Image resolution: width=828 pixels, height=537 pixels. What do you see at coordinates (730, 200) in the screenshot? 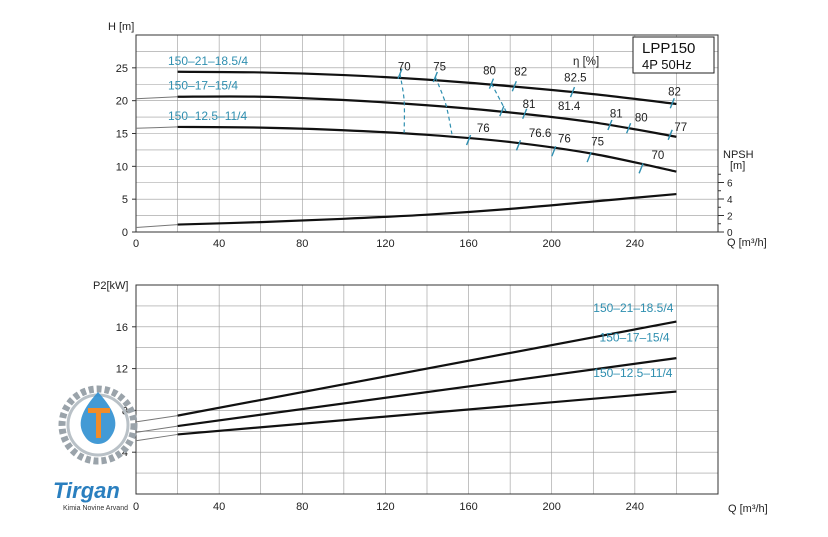
I see `npsh-tick-label: 4` at bounding box center [730, 200].